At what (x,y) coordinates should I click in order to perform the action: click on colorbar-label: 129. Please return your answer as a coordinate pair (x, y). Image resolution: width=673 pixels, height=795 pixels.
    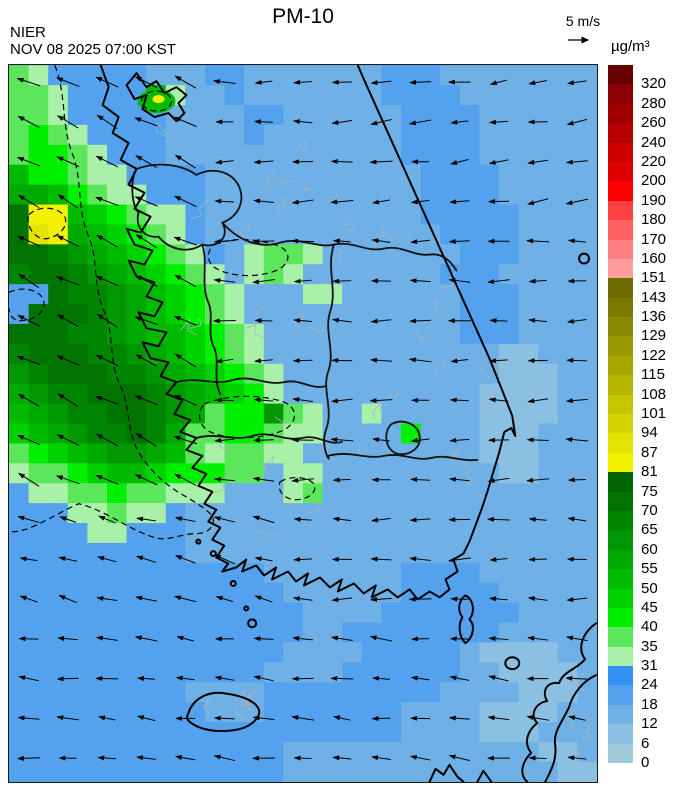
    Looking at the image, I should click on (654, 336).